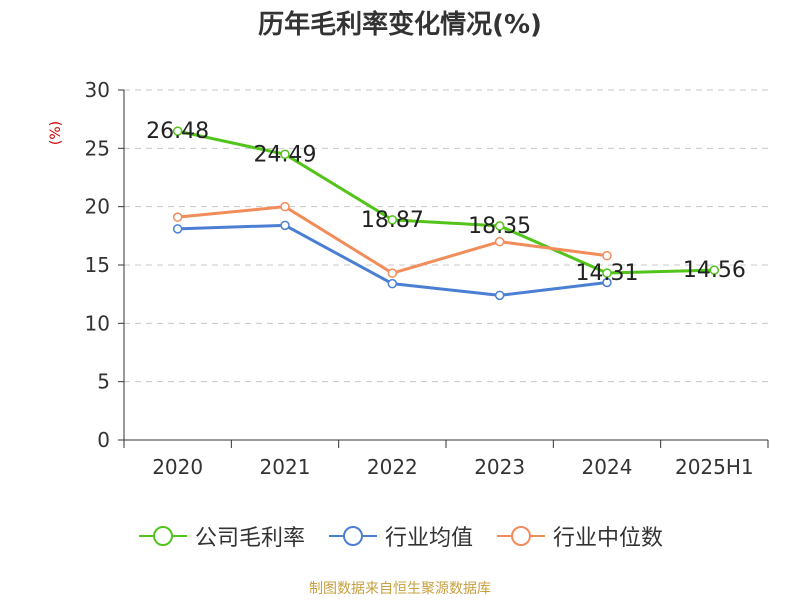 This screenshot has width=800, height=600. I want to click on data-label: 18.87, so click(392, 220).